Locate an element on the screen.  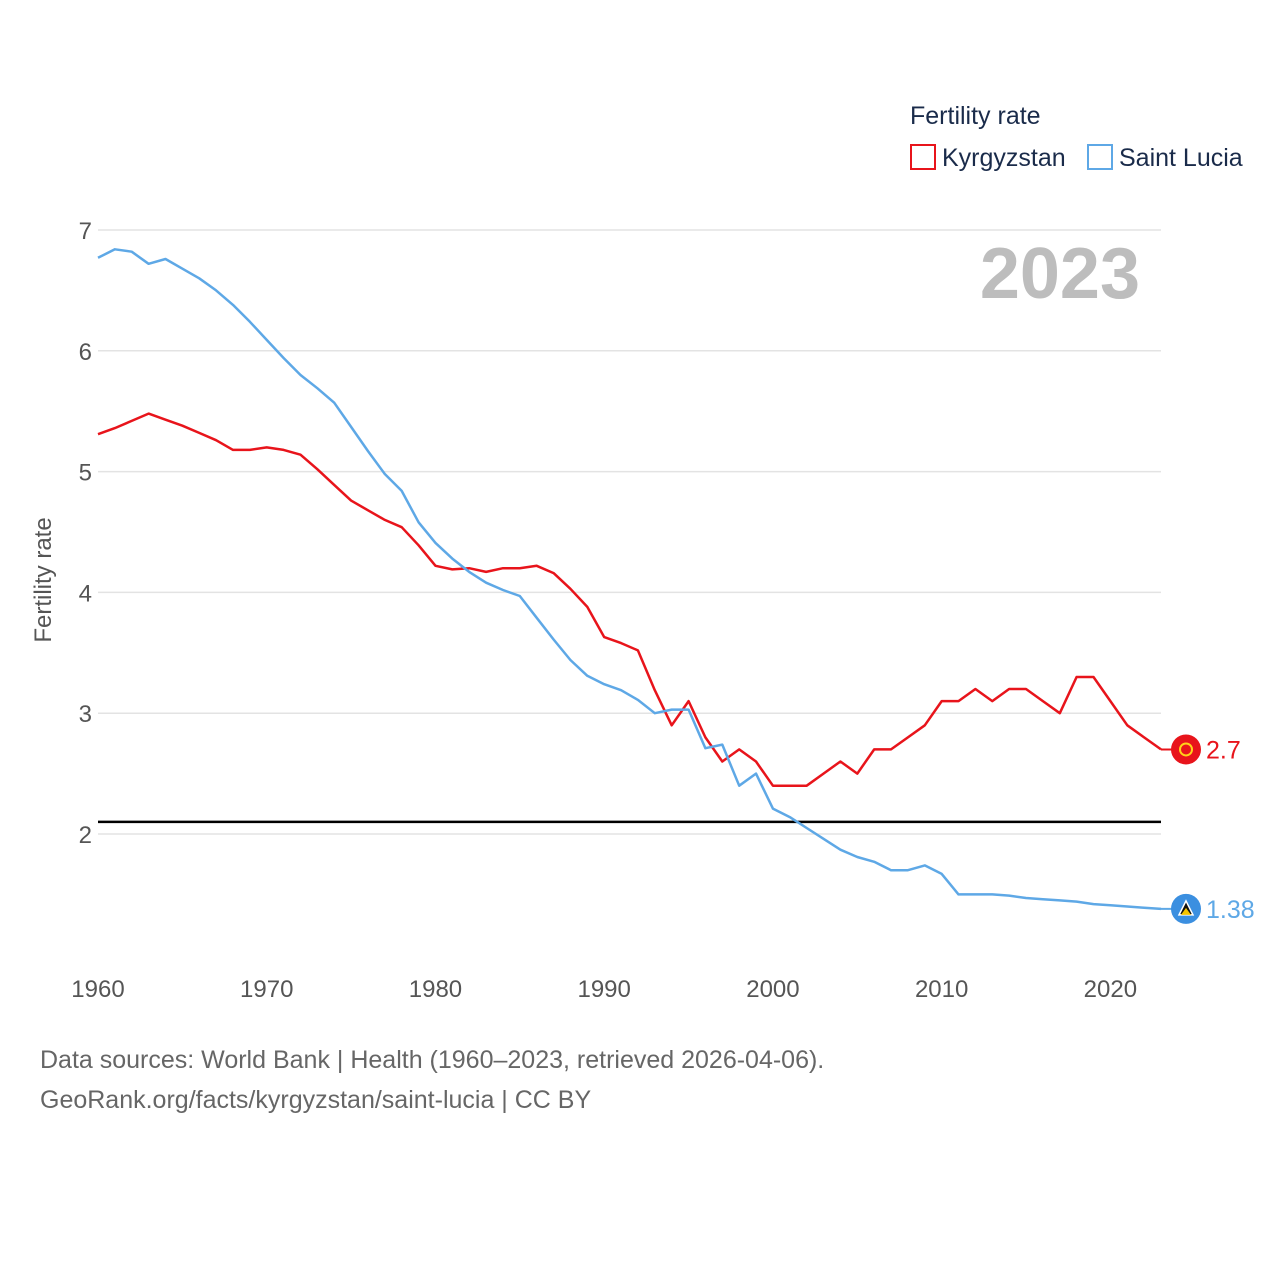
x-axis-ticks: 1960 1970 1980 1990 2000 2010 2020 is located at coordinates (604, 989).